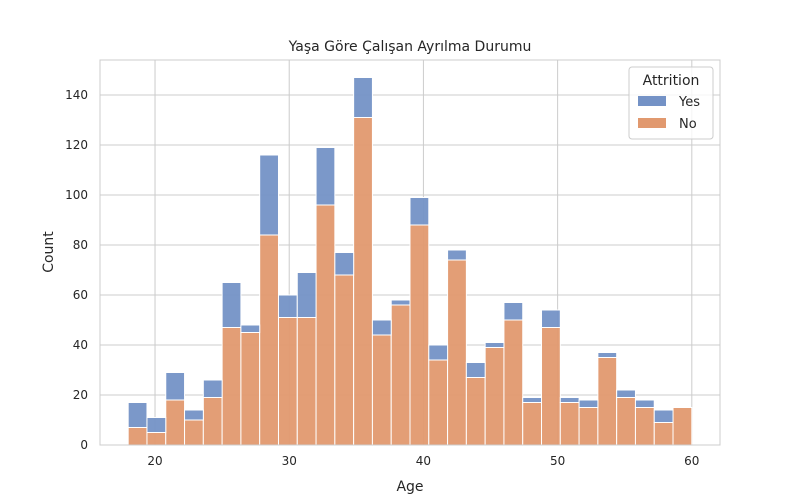 The width and height of the screenshot is (800, 500). I want to click on y-tick-label: 20, so click(80, 395).